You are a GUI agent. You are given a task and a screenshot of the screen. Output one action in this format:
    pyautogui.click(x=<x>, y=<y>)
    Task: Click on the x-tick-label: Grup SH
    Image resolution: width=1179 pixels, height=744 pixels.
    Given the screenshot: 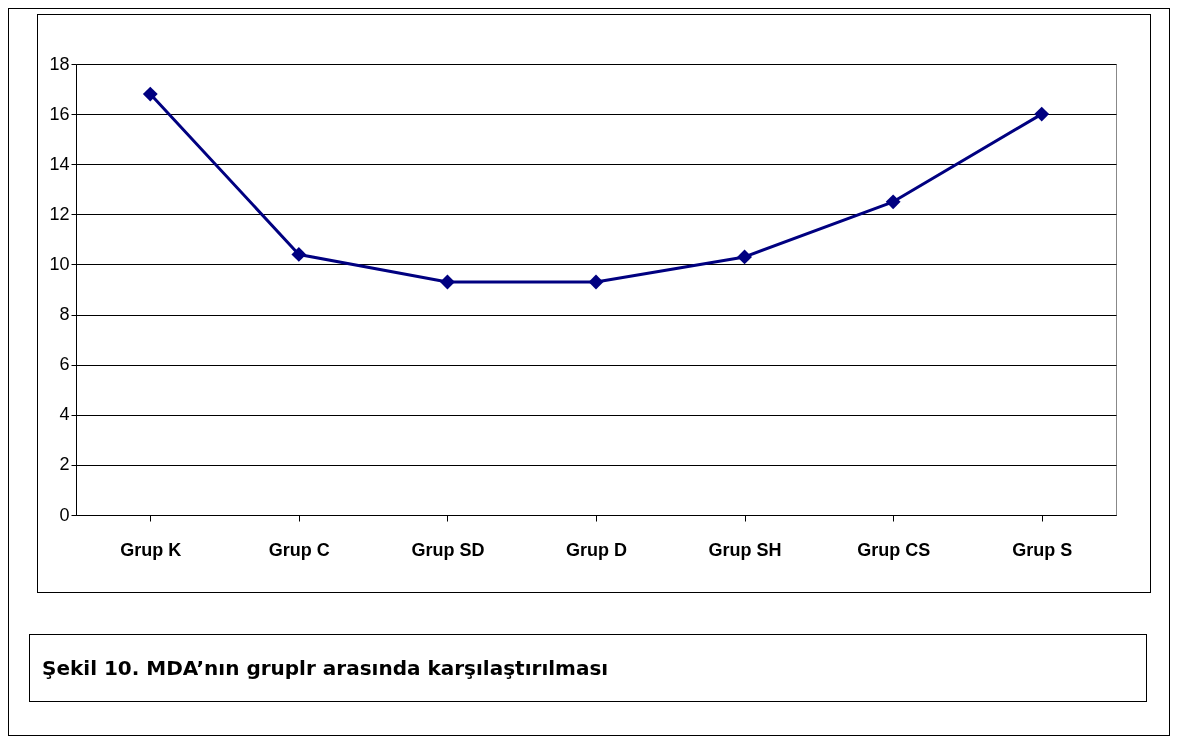 What is the action you would take?
    pyautogui.click(x=745, y=549)
    